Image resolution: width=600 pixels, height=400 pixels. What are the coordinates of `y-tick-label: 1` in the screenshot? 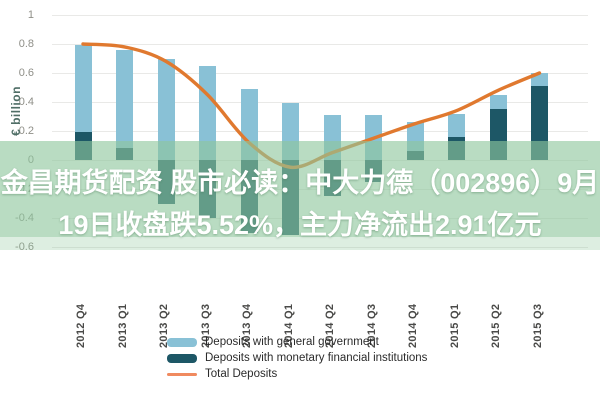 It's located at (30, 15).